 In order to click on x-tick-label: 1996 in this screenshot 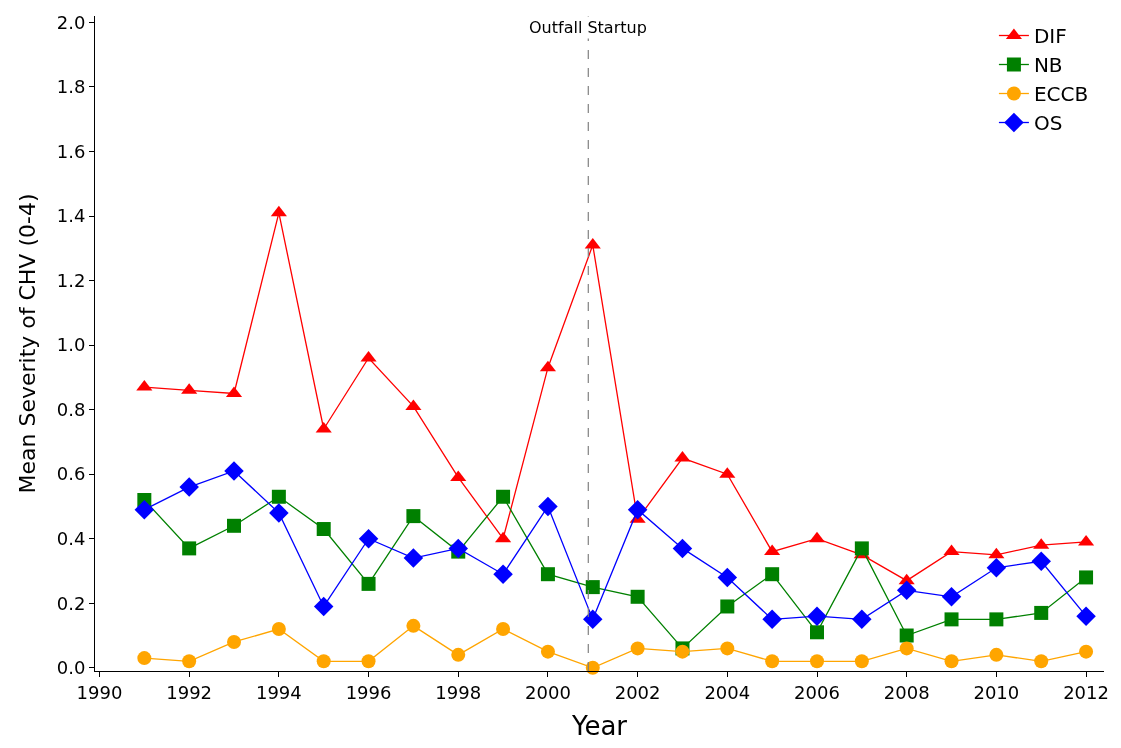, I will do `click(368, 692)`.